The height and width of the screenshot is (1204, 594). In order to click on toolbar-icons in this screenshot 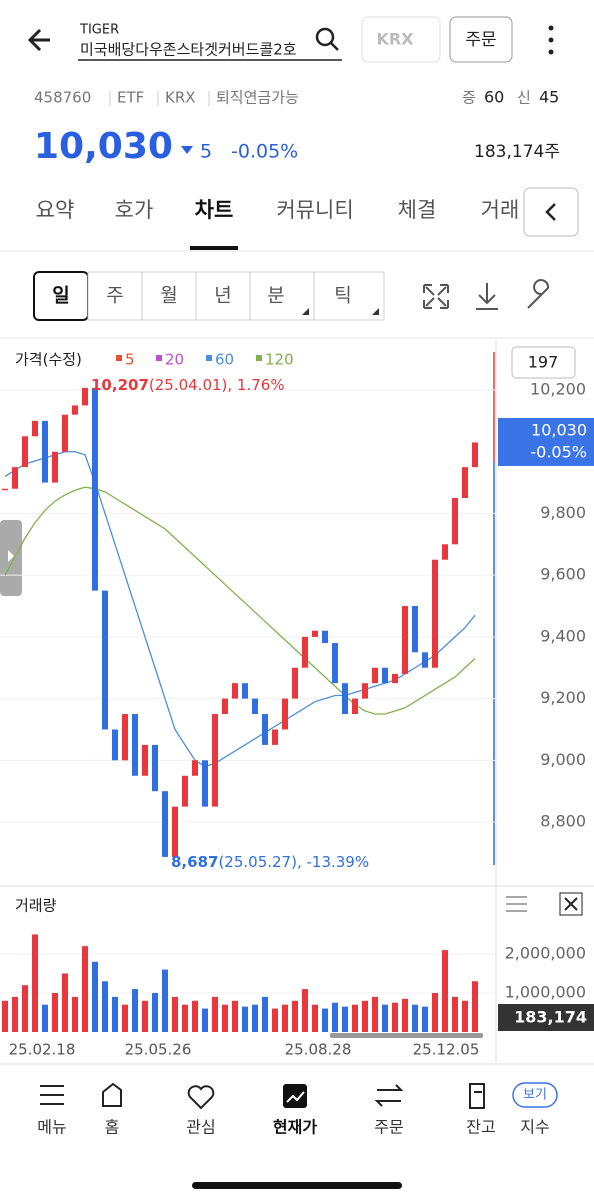, I will do `click(486, 294)`.